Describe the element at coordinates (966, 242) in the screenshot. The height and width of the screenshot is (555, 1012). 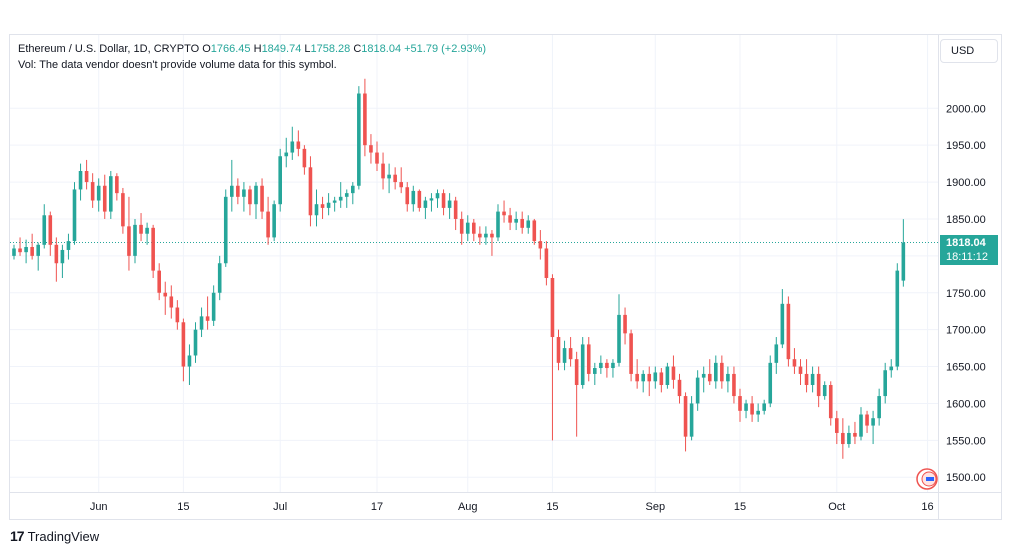
I see `last-price-value: 1818.04` at that location.